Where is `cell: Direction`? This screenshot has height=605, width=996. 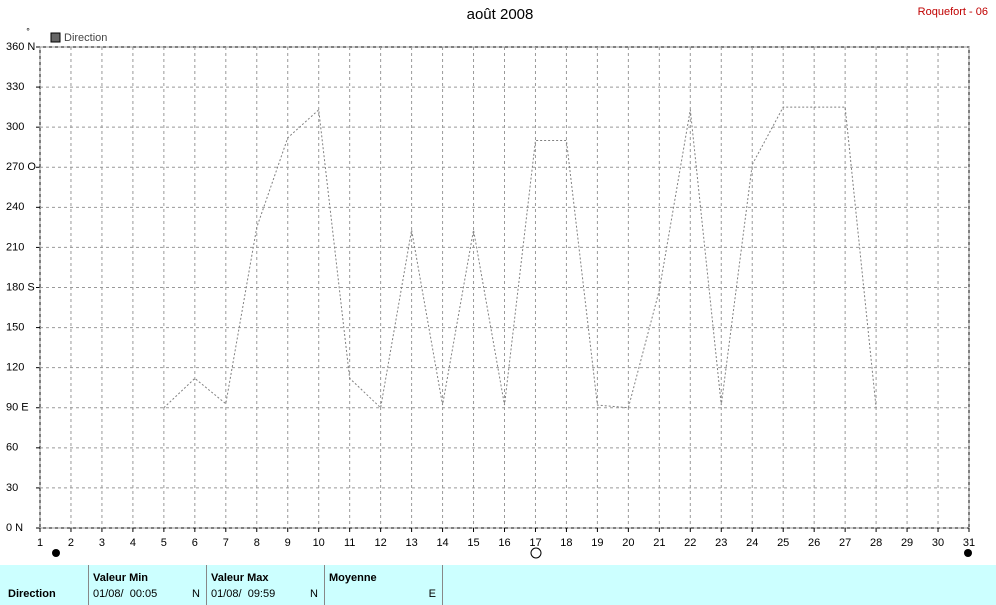
cell: Direction is located at coordinates (44, 585).